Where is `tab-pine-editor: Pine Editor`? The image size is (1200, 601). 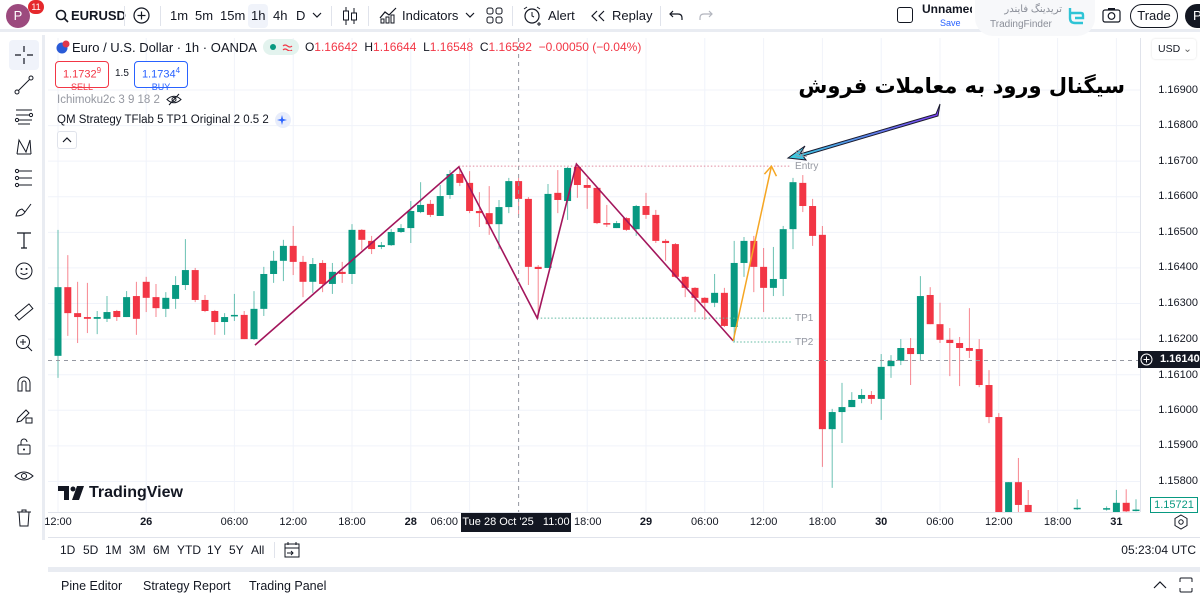 tab-pine-editor: Pine Editor is located at coordinates (92, 586).